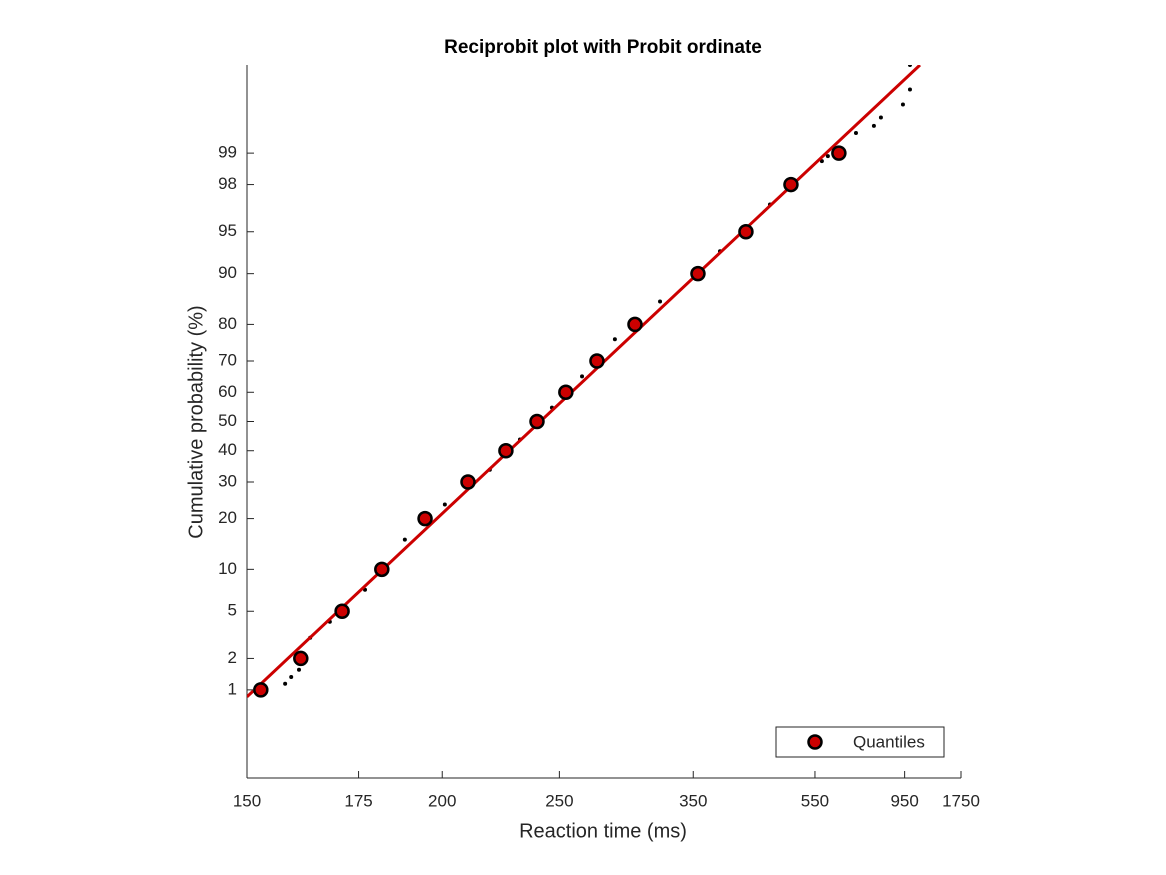 The width and height of the screenshot is (1166, 875). Describe the element at coordinates (603, 47) in the screenshot. I see `chart-title: Reciprobit plot with Probit ordinate` at that location.